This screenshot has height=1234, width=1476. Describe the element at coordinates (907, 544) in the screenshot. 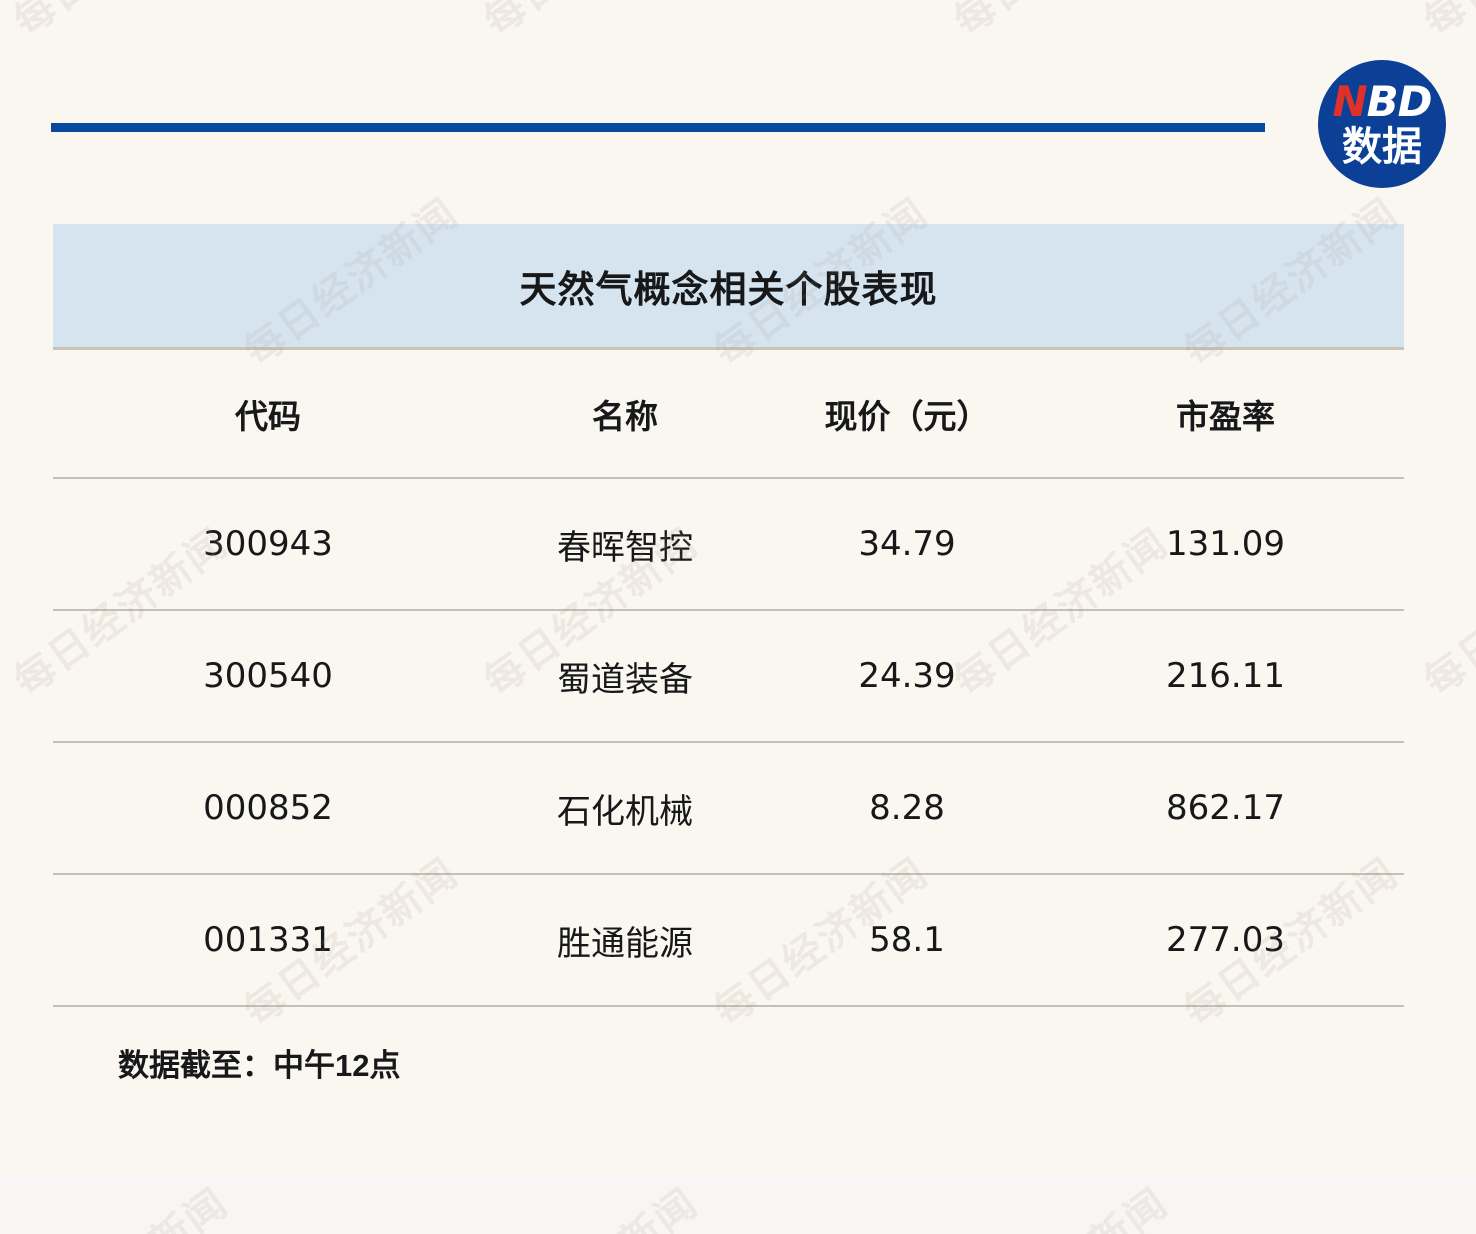

I see `cell-price: 34.79` at that location.